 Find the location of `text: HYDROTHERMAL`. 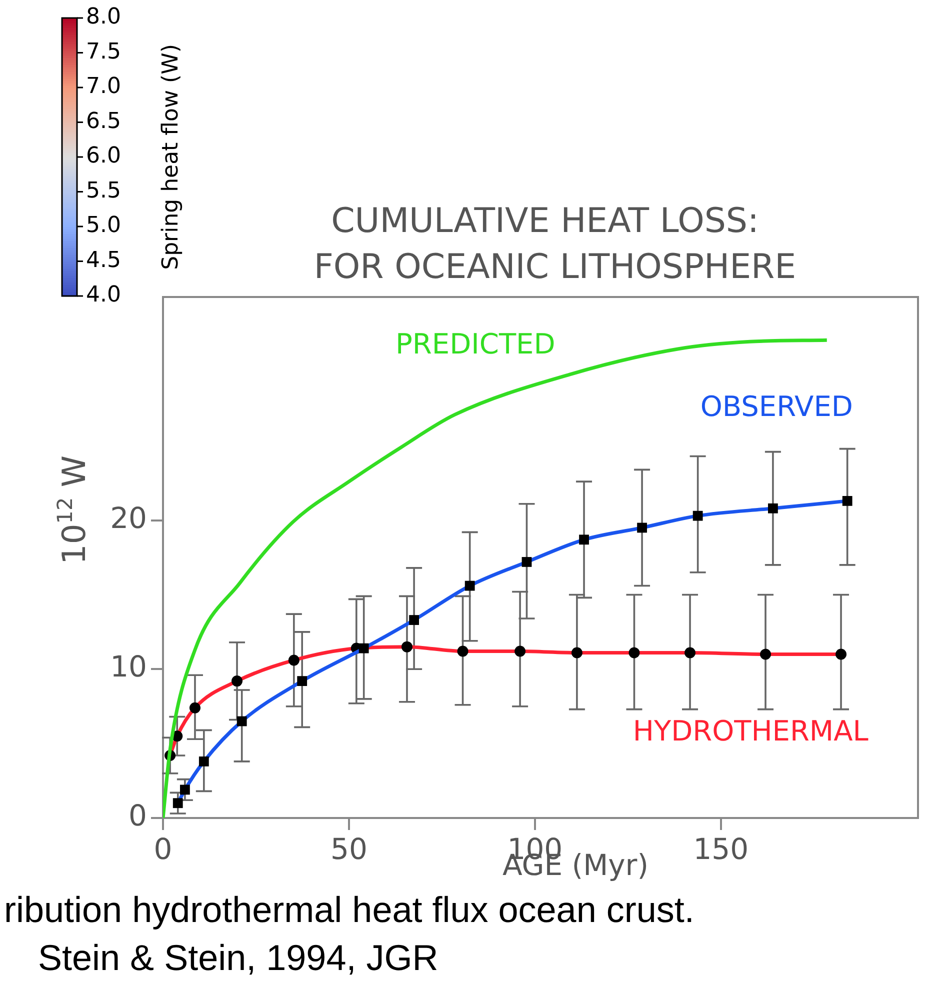

text: HYDROTHERMAL is located at coordinates (750, 731).